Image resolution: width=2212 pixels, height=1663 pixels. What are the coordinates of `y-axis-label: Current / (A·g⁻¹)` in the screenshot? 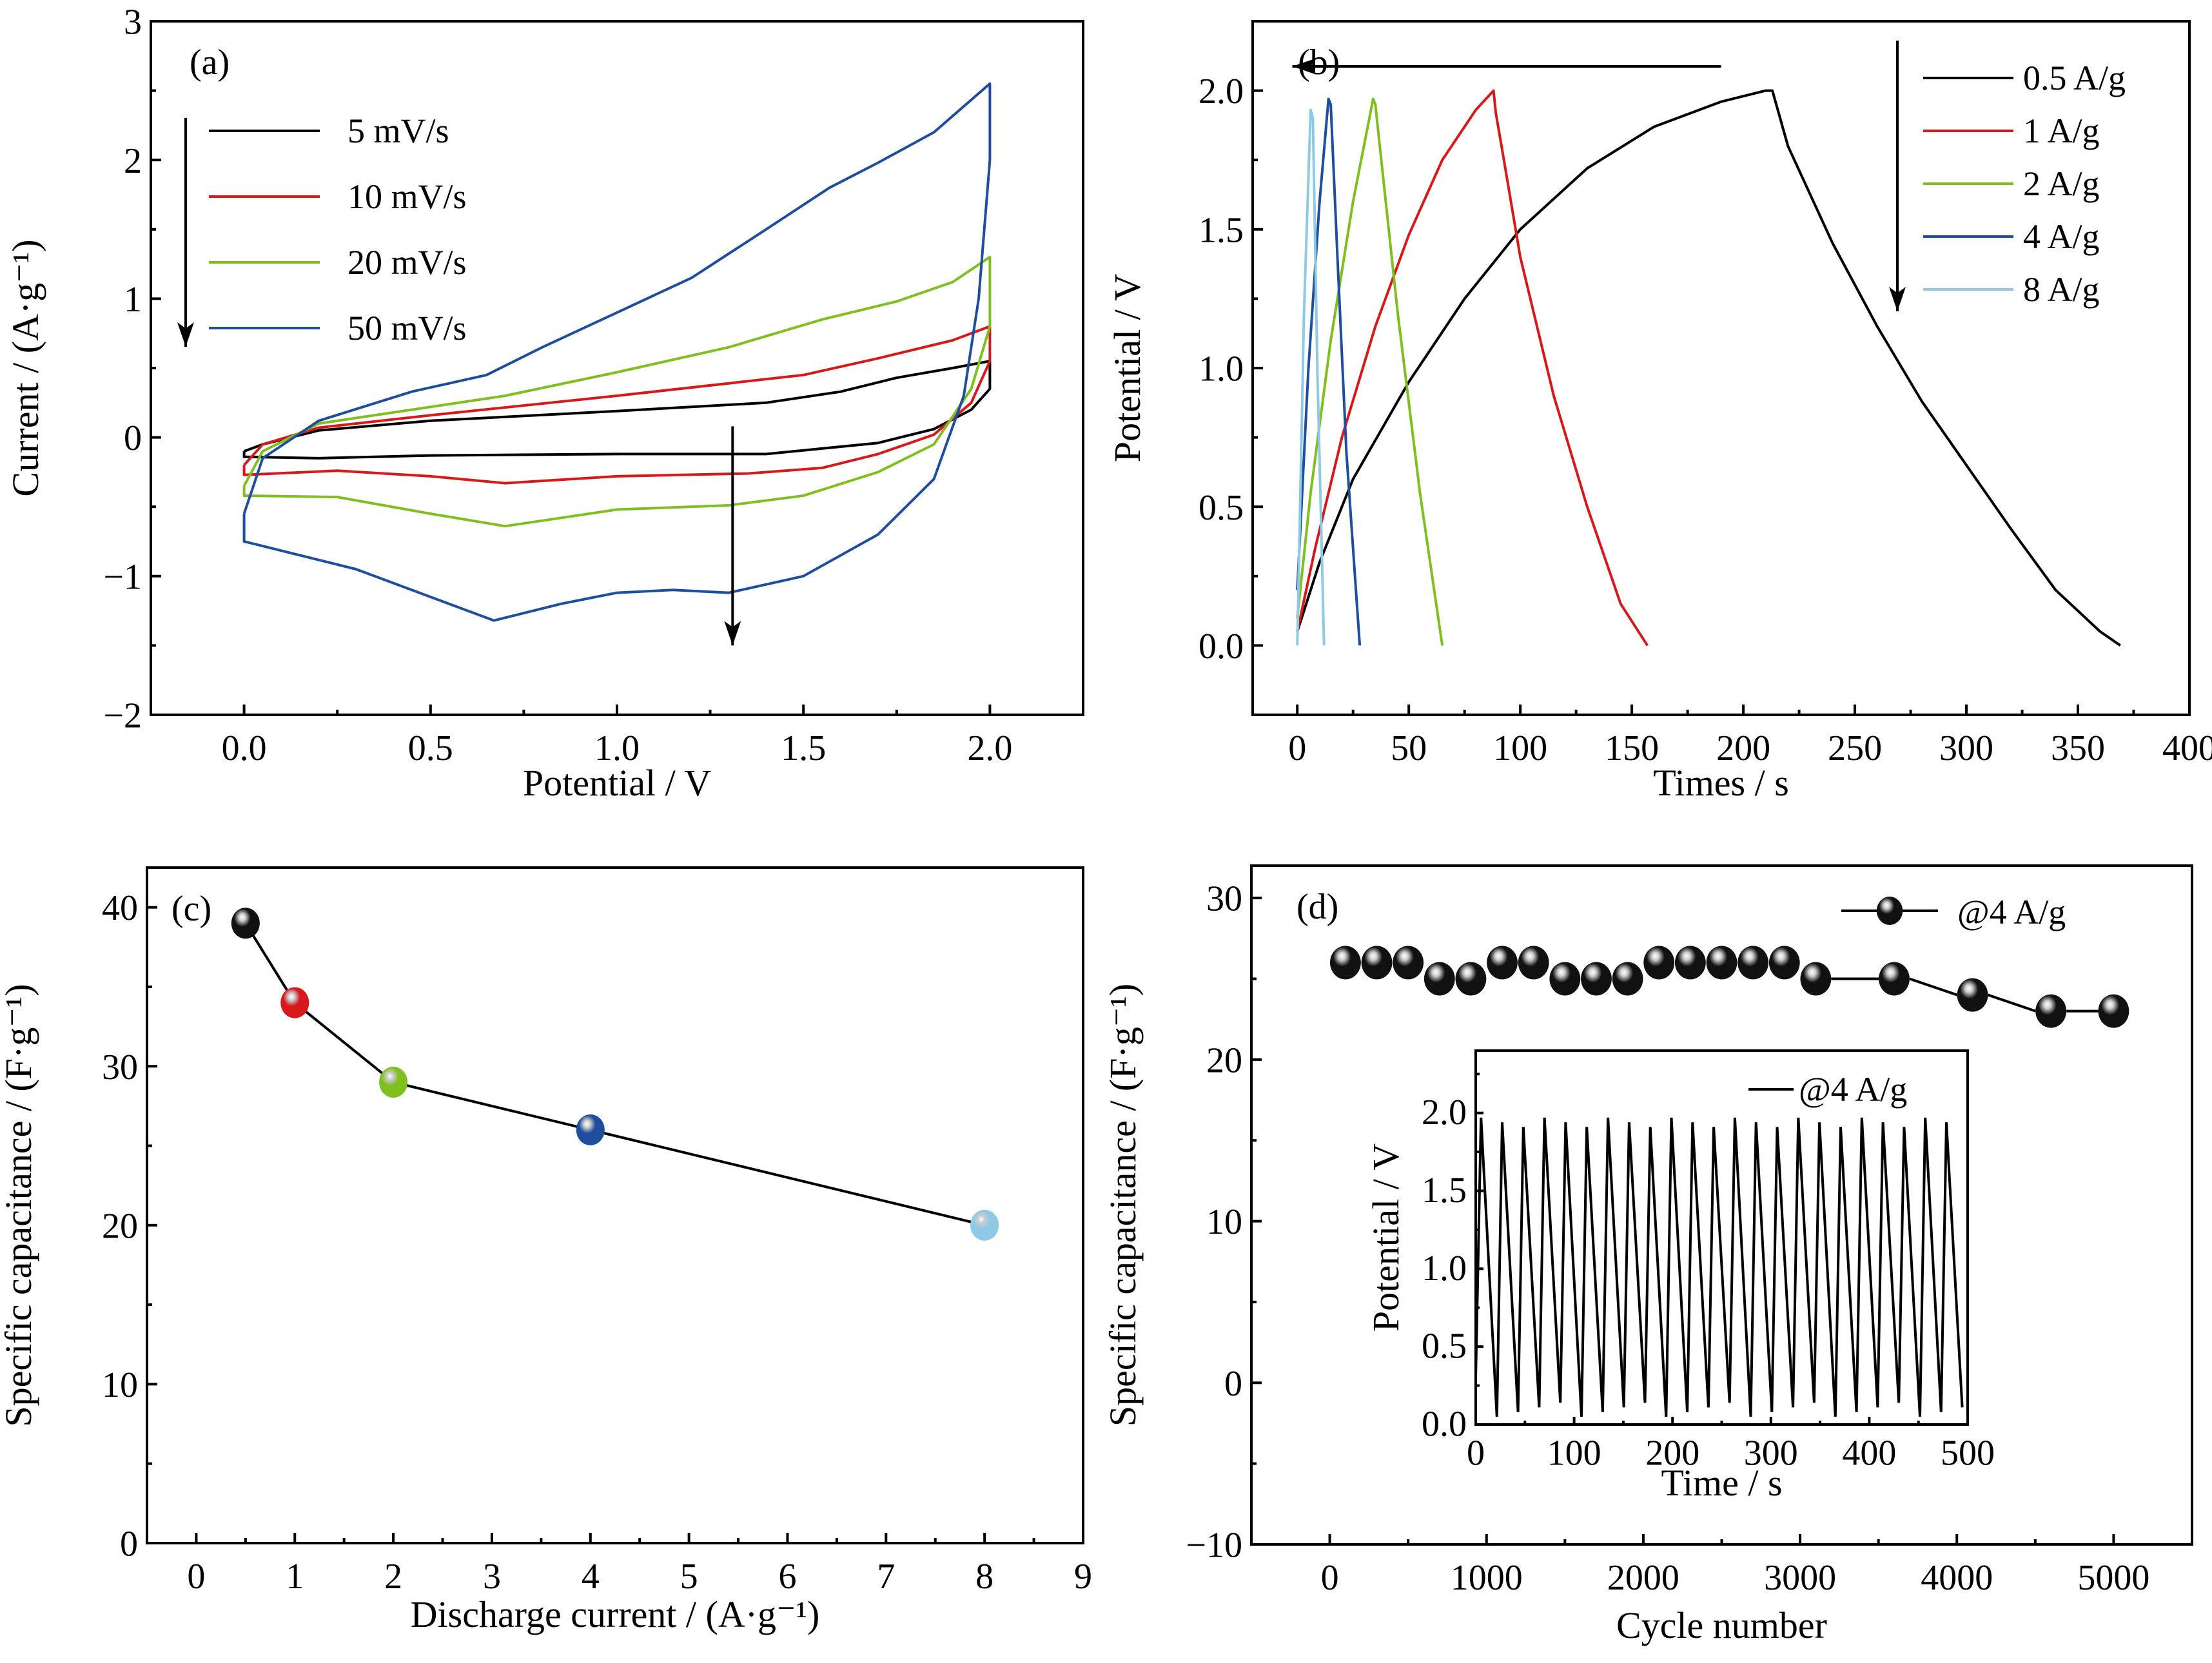 It's located at (25, 367).